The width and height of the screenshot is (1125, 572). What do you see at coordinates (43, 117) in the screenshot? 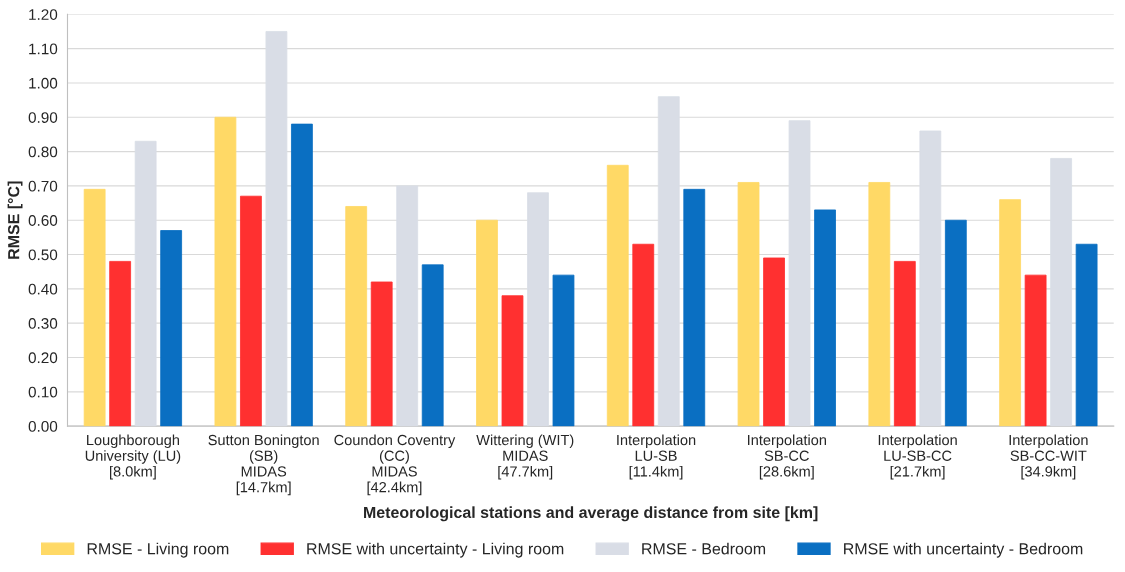
I see `y-tick-label: 0.90` at bounding box center [43, 117].